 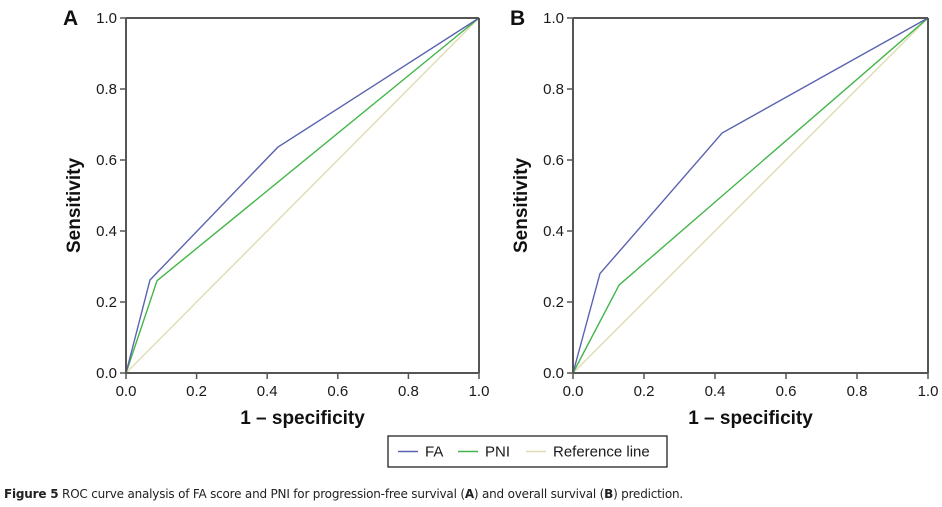 What do you see at coordinates (106, 89) in the screenshot?
I see `panel-a-y-tick-label: 0.8` at bounding box center [106, 89].